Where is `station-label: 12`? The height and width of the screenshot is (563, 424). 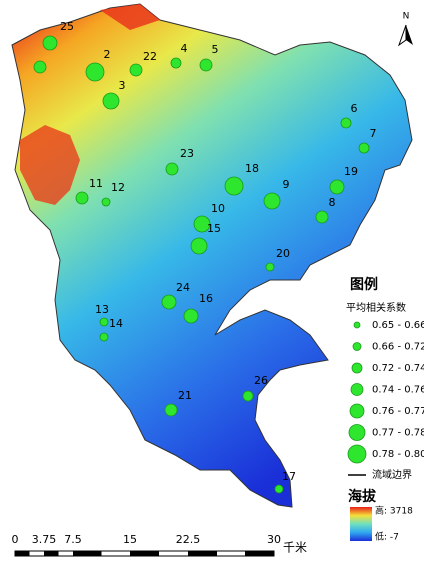 station-label: 12 is located at coordinates (118, 187).